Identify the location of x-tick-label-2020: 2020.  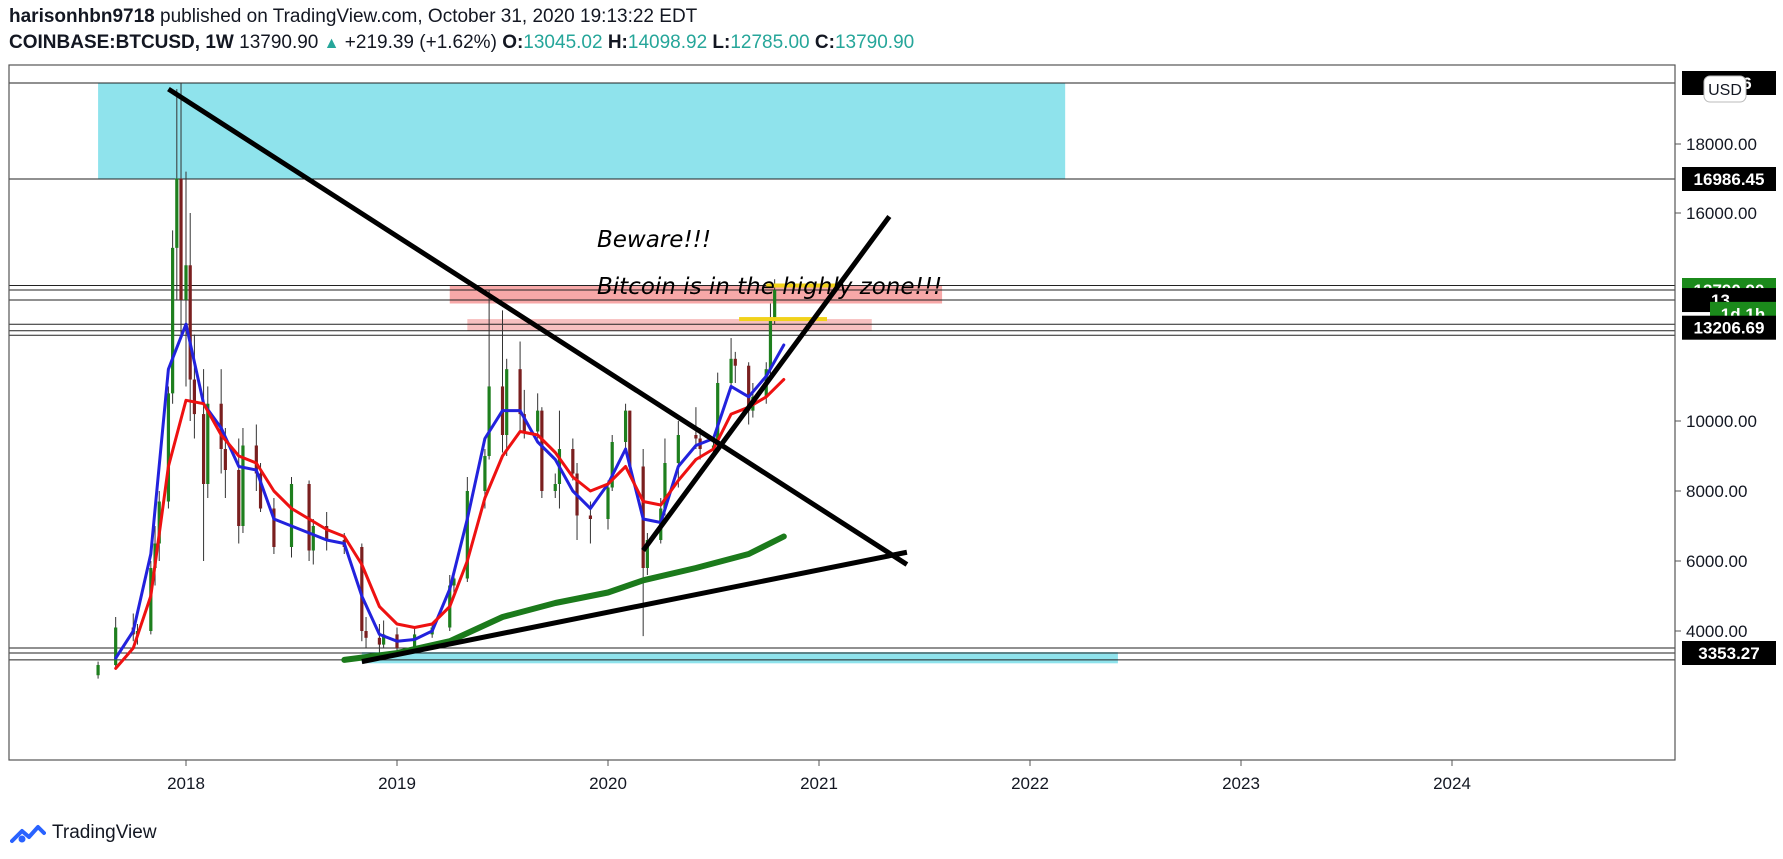
(608, 783).